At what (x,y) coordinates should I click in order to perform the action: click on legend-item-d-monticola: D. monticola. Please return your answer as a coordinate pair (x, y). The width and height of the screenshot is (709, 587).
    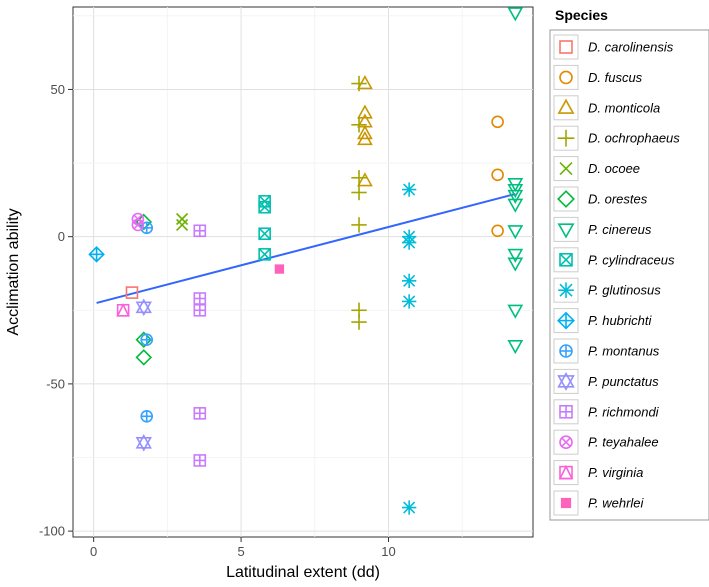
    Looking at the image, I should click on (606, 108).